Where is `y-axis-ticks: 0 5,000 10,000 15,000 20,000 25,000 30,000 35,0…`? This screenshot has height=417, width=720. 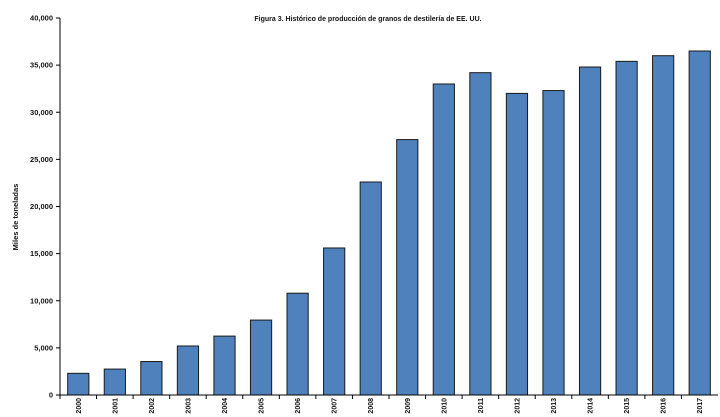
y-axis-ticks: 0 5,000 10,000 15,000 20,000 25,000 30,000 35,0… is located at coordinates (45, 207).